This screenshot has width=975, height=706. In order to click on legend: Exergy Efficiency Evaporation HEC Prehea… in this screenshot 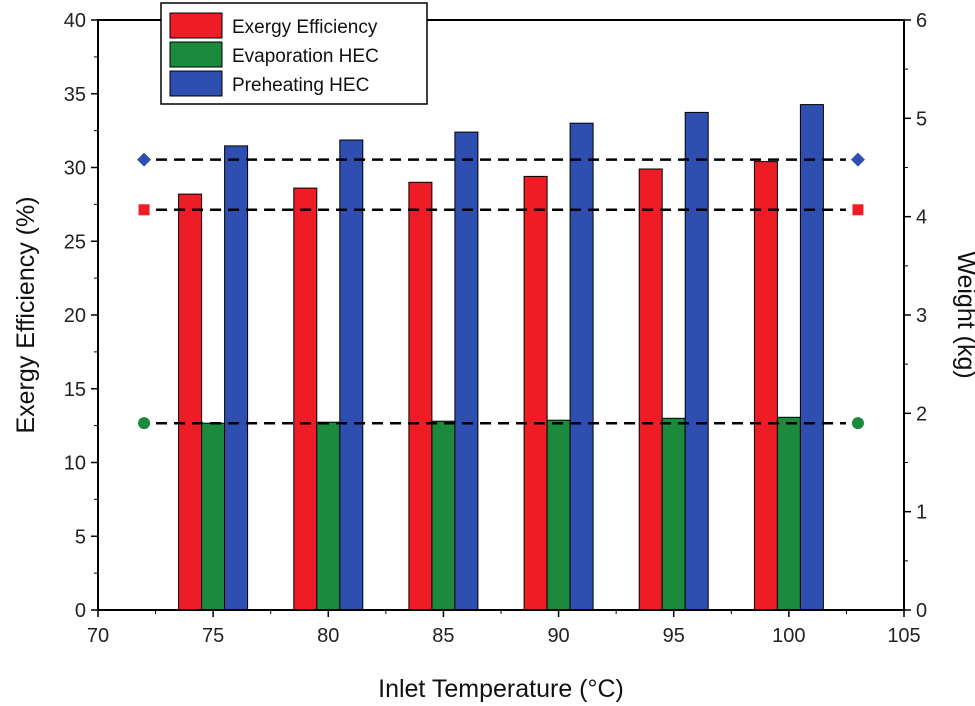, I will do `click(294, 53)`.